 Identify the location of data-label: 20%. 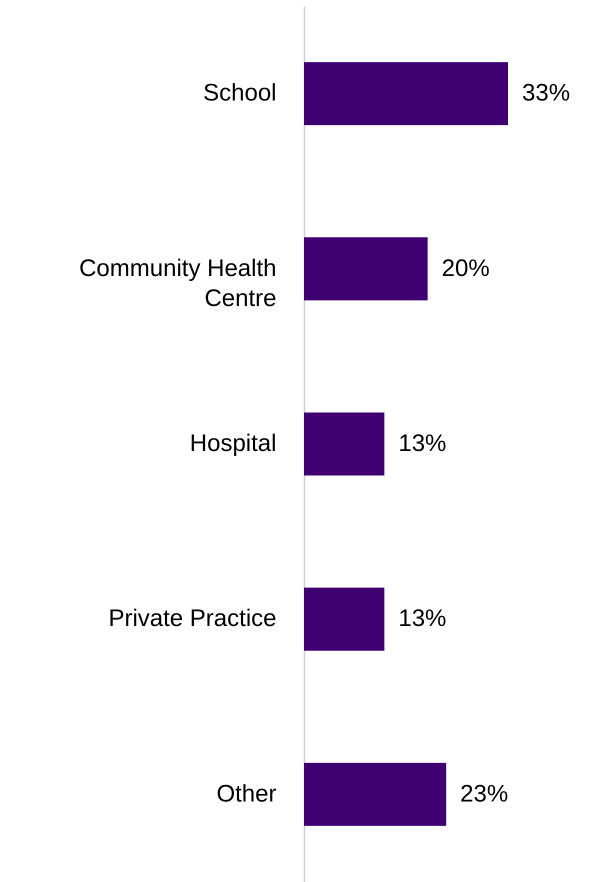
(466, 268).